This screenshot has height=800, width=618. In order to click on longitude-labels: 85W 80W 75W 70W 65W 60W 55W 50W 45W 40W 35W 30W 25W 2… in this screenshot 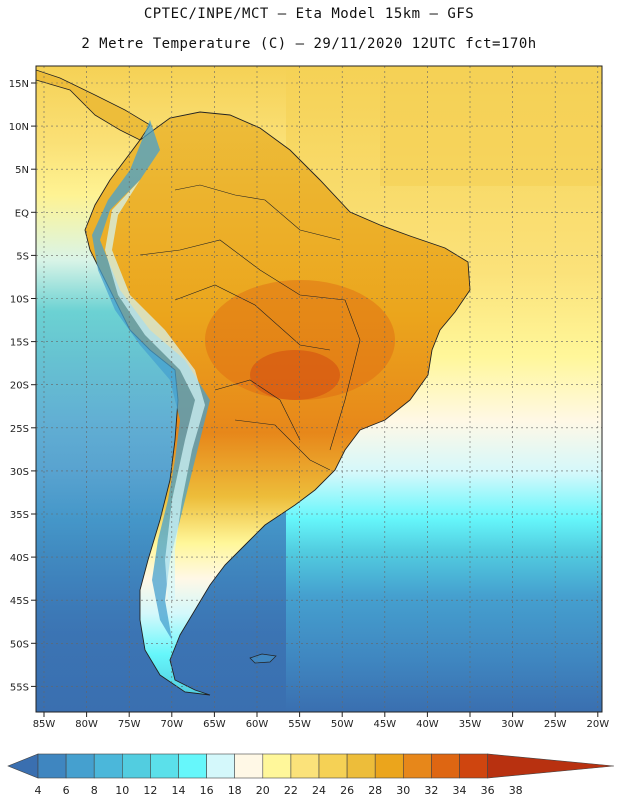, I will do `click(321, 721)`.